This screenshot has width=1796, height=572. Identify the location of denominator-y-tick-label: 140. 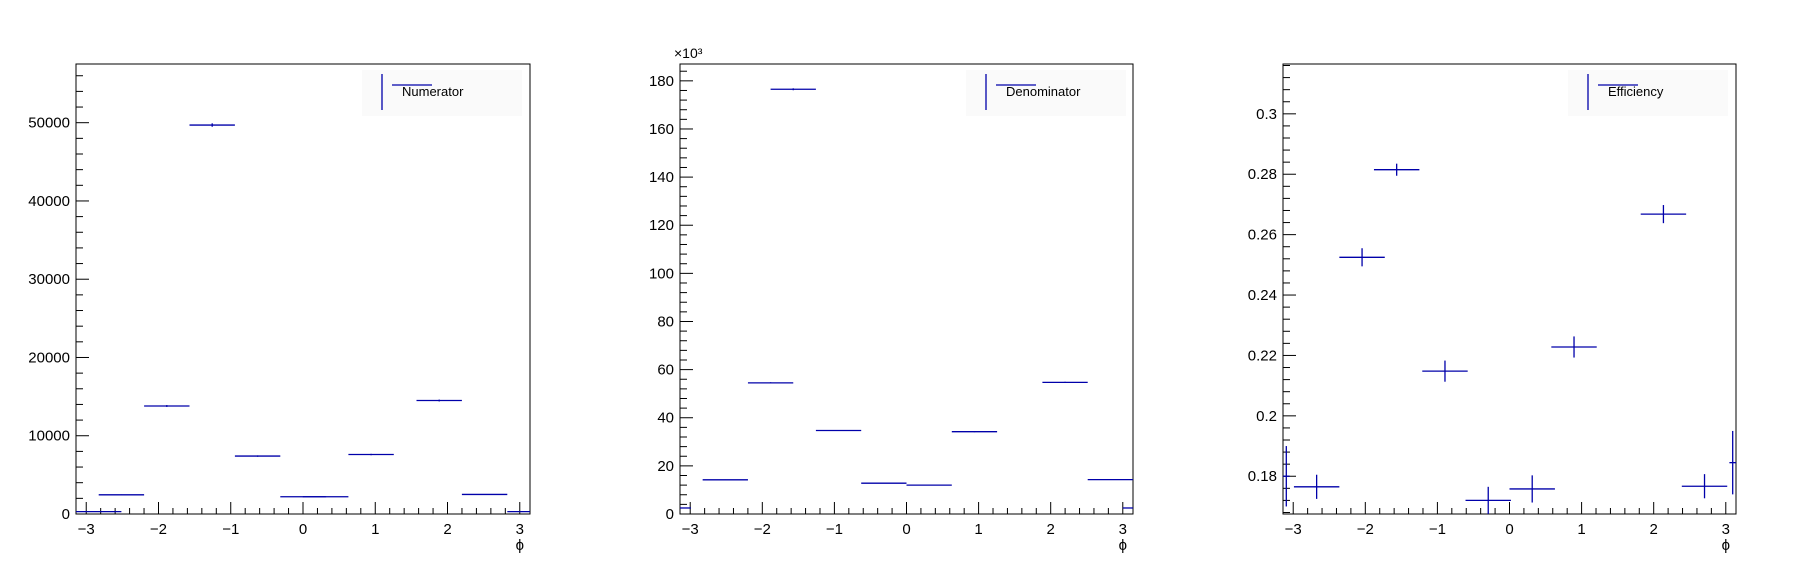
(661, 177).